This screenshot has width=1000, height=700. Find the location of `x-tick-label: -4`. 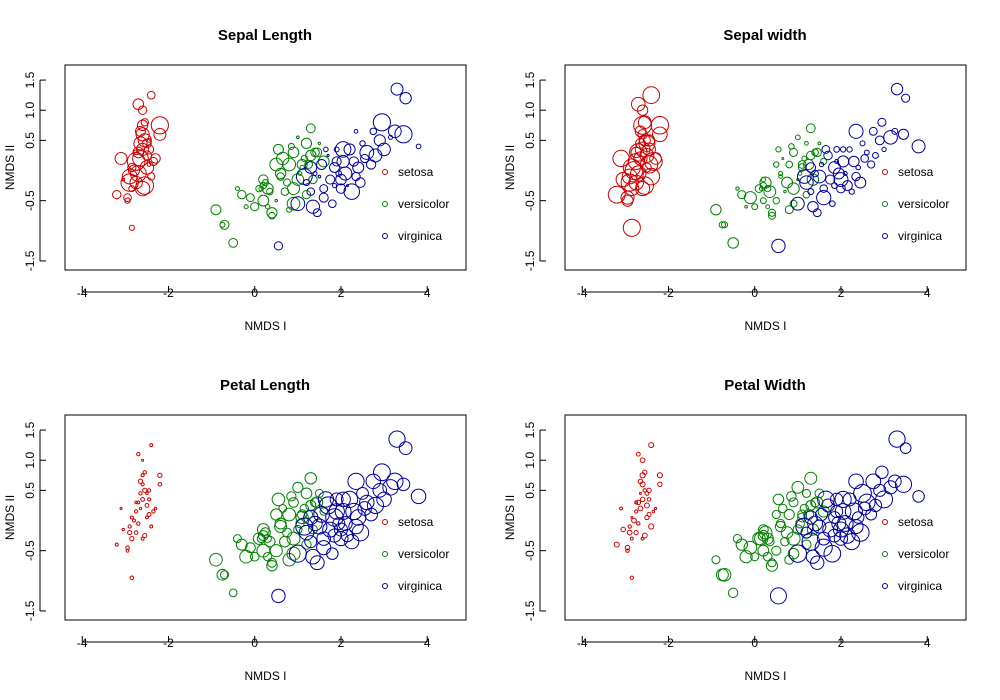

x-tick-label: -4 is located at coordinates (82, 293).